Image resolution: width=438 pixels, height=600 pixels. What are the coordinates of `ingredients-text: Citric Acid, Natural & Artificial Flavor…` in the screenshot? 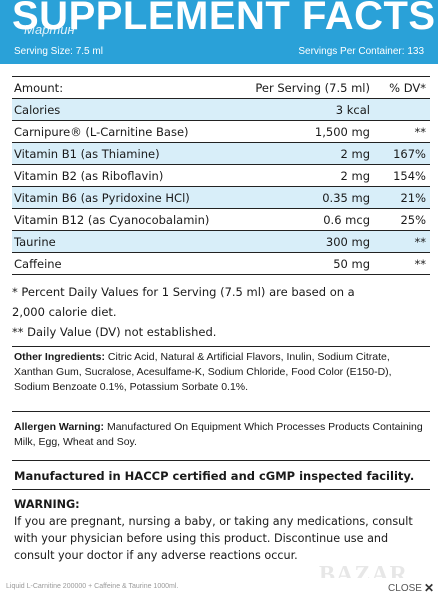 It's located at (203, 372).